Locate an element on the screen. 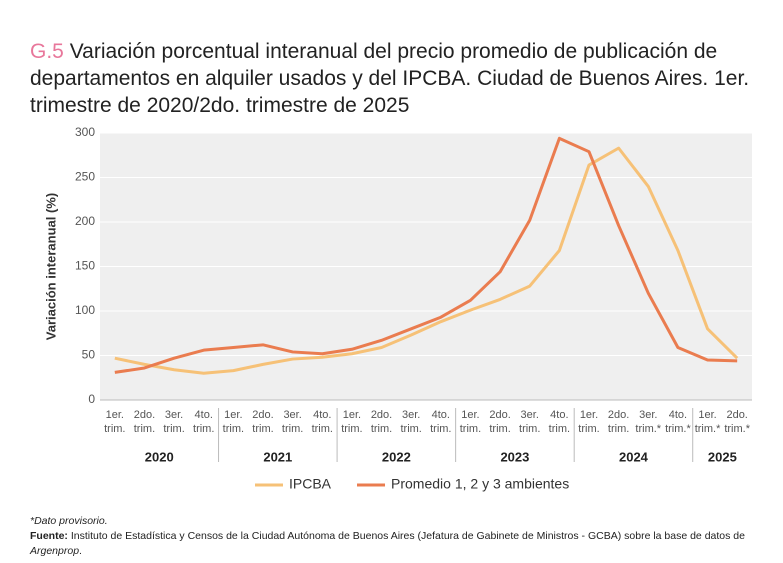 The width and height of the screenshot is (783, 563). x-tick-label: 2do. trim.* is located at coordinates (737, 422).